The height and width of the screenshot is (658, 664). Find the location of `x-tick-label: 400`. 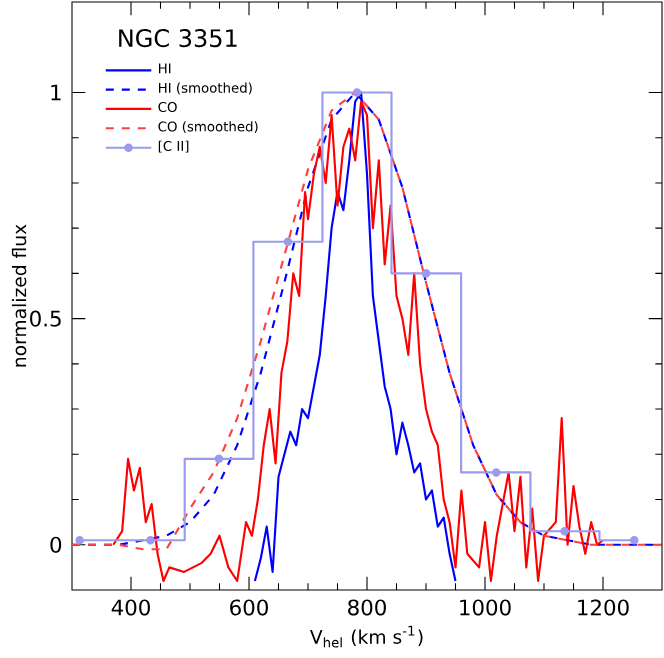

x-tick-label: 400 is located at coordinates (130, 607).